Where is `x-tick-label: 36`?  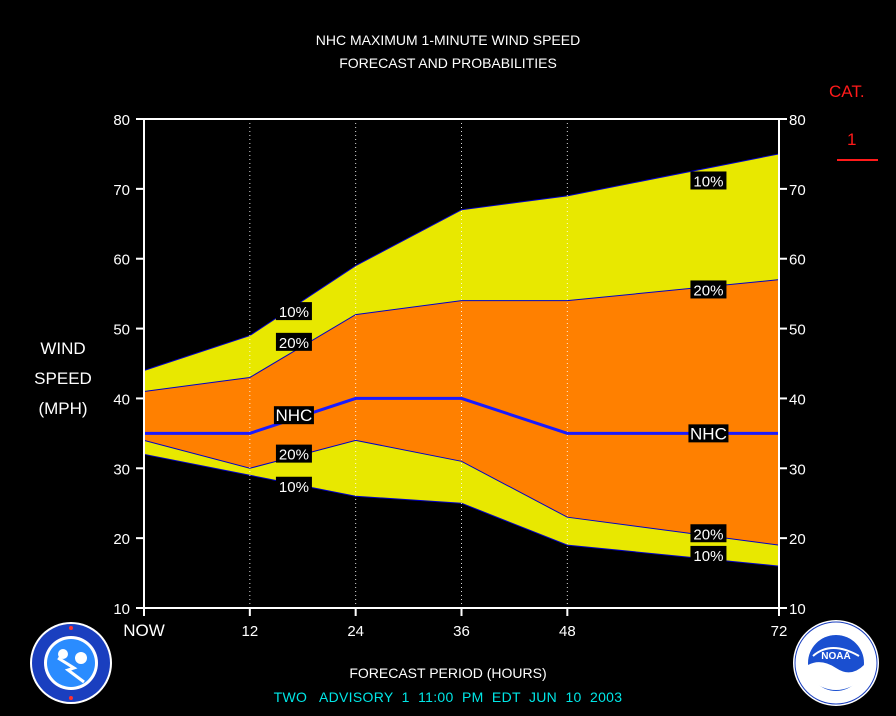
x-tick-label: 36 is located at coordinates (461, 631).